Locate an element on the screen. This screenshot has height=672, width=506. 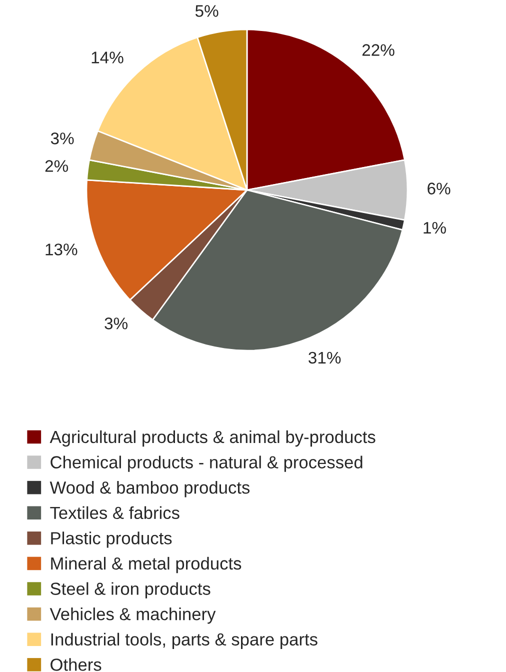
legend-label: Wood & bamboo products is located at coordinates (150, 489).